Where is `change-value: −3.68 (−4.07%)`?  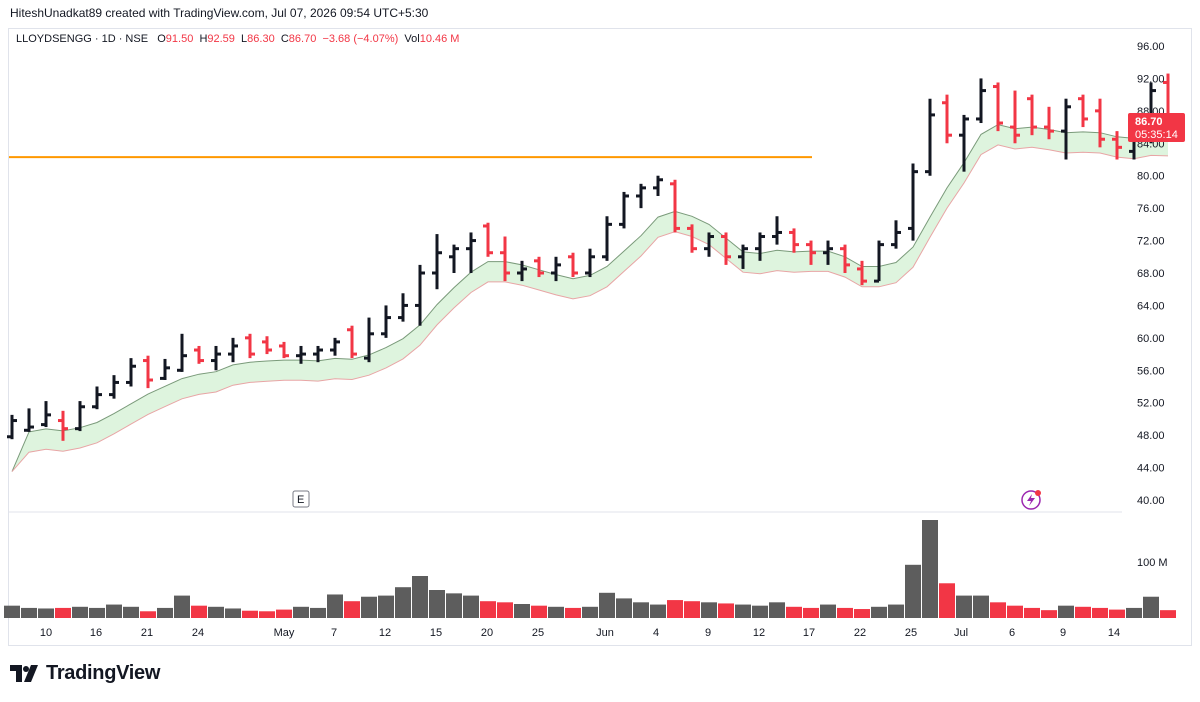
change-value: −3.68 (−4.07%) is located at coordinates (360, 39).